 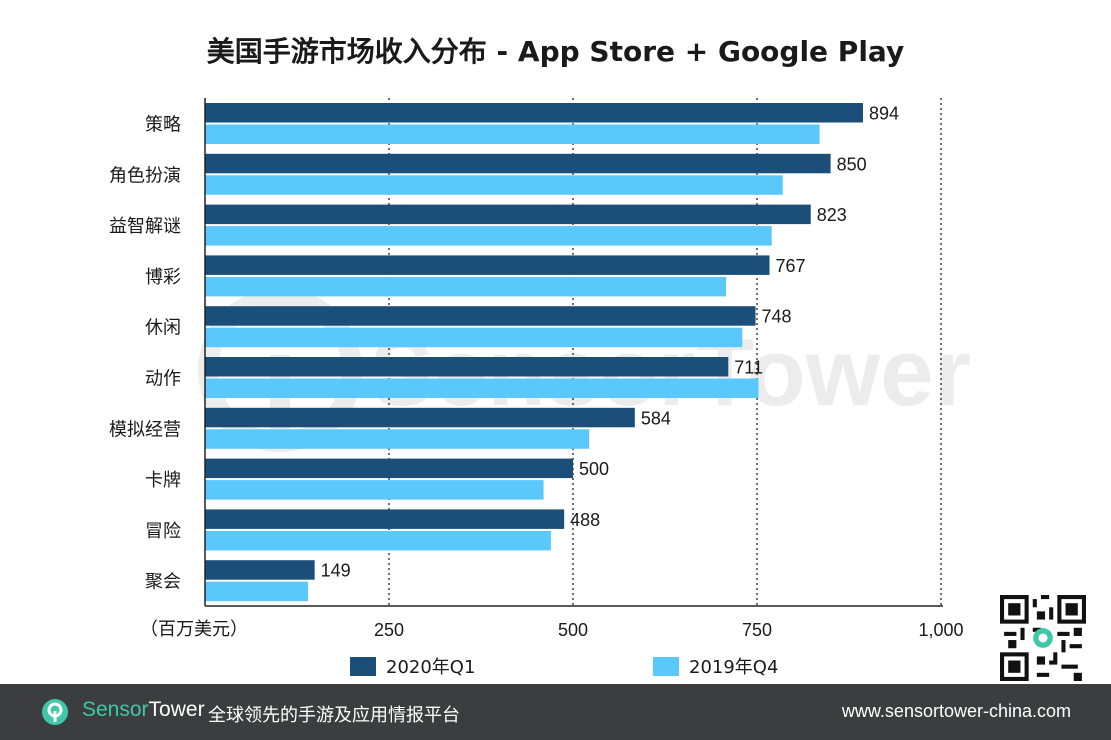 I want to click on qr-code, so click(x=1043, y=638).